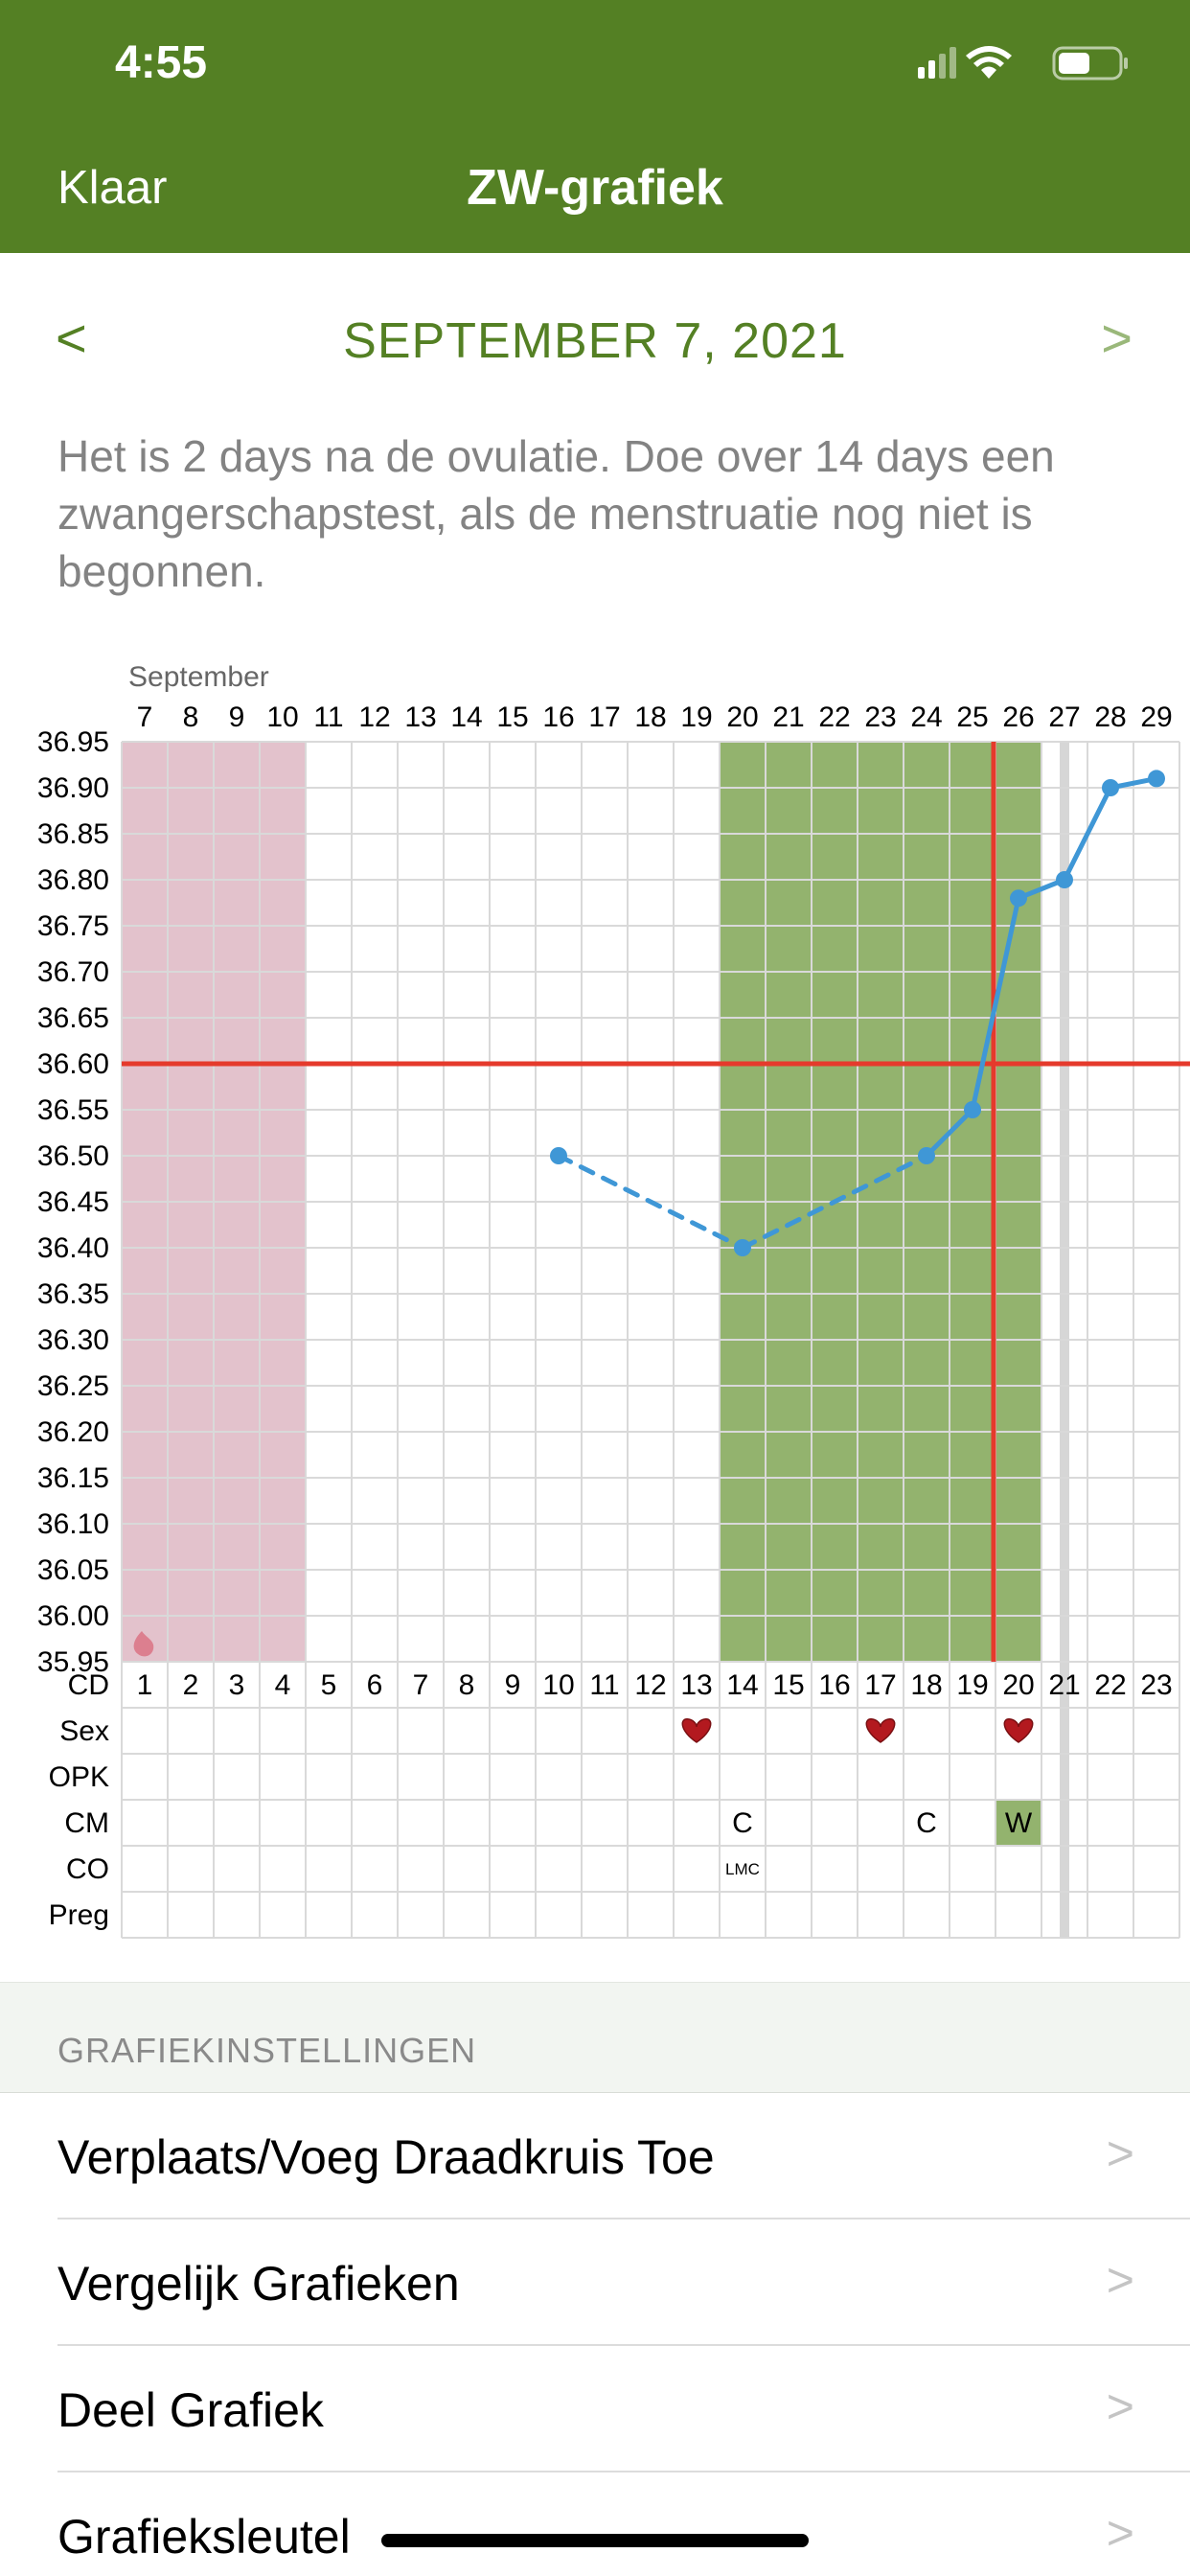  What do you see at coordinates (73, 1156) in the screenshot?
I see `y-tick-label: 36.50` at bounding box center [73, 1156].